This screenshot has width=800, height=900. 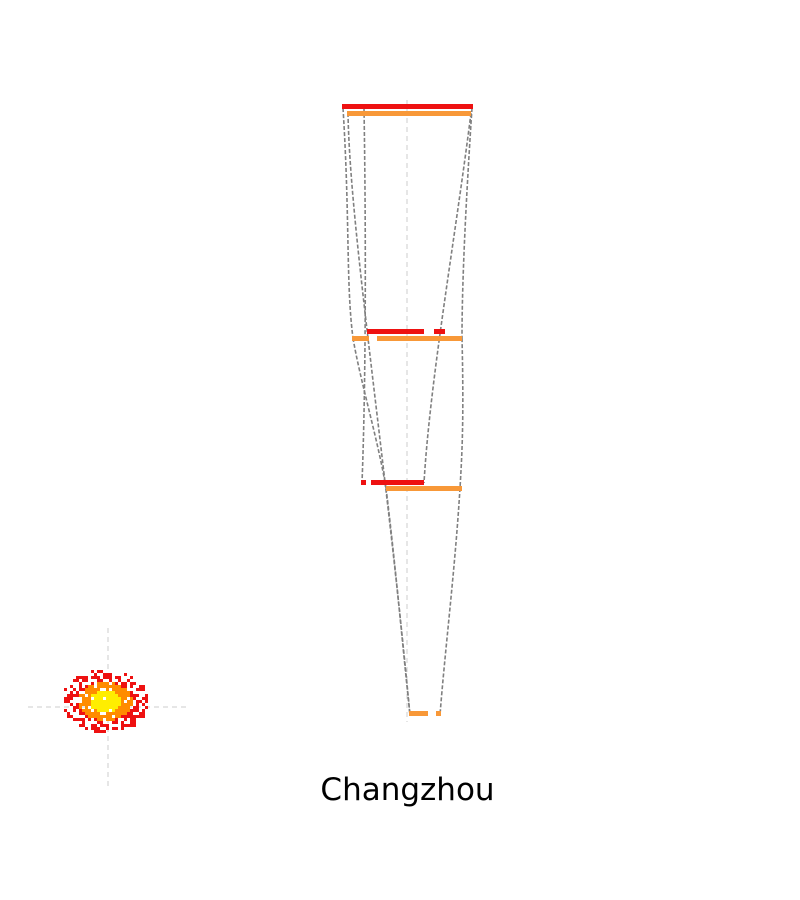 I want to click on level2-primary-bar-a, so click(x=395, y=331).